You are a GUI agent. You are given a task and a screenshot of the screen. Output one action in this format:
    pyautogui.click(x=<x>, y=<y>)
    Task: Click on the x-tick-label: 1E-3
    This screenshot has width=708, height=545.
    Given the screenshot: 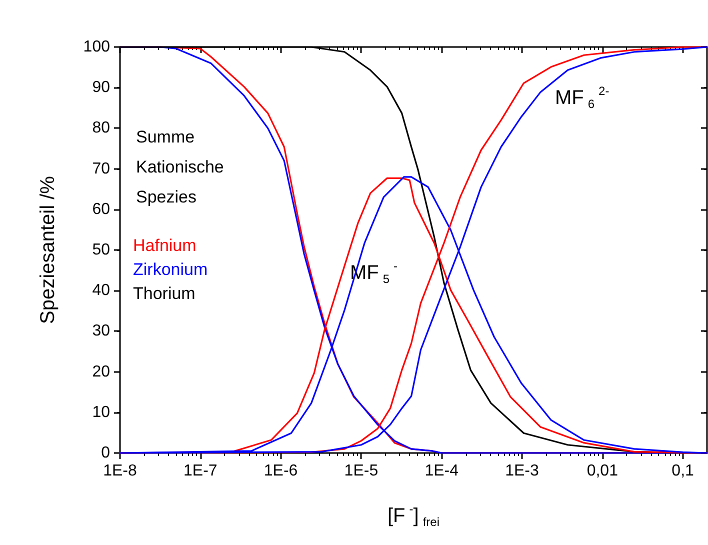 What is the action you would take?
    pyautogui.click(x=522, y=471)
    